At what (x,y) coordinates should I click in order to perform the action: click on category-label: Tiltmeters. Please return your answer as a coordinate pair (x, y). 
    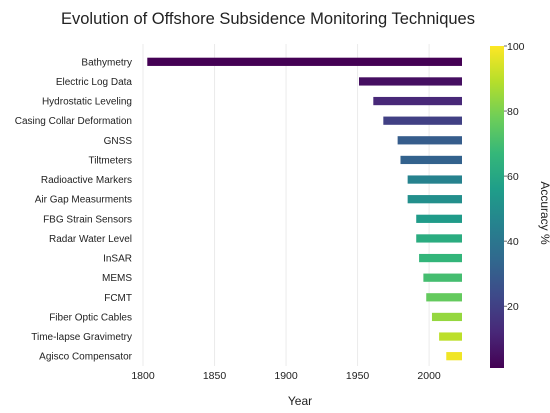
    Looking at the image, I should click on (110, 160).